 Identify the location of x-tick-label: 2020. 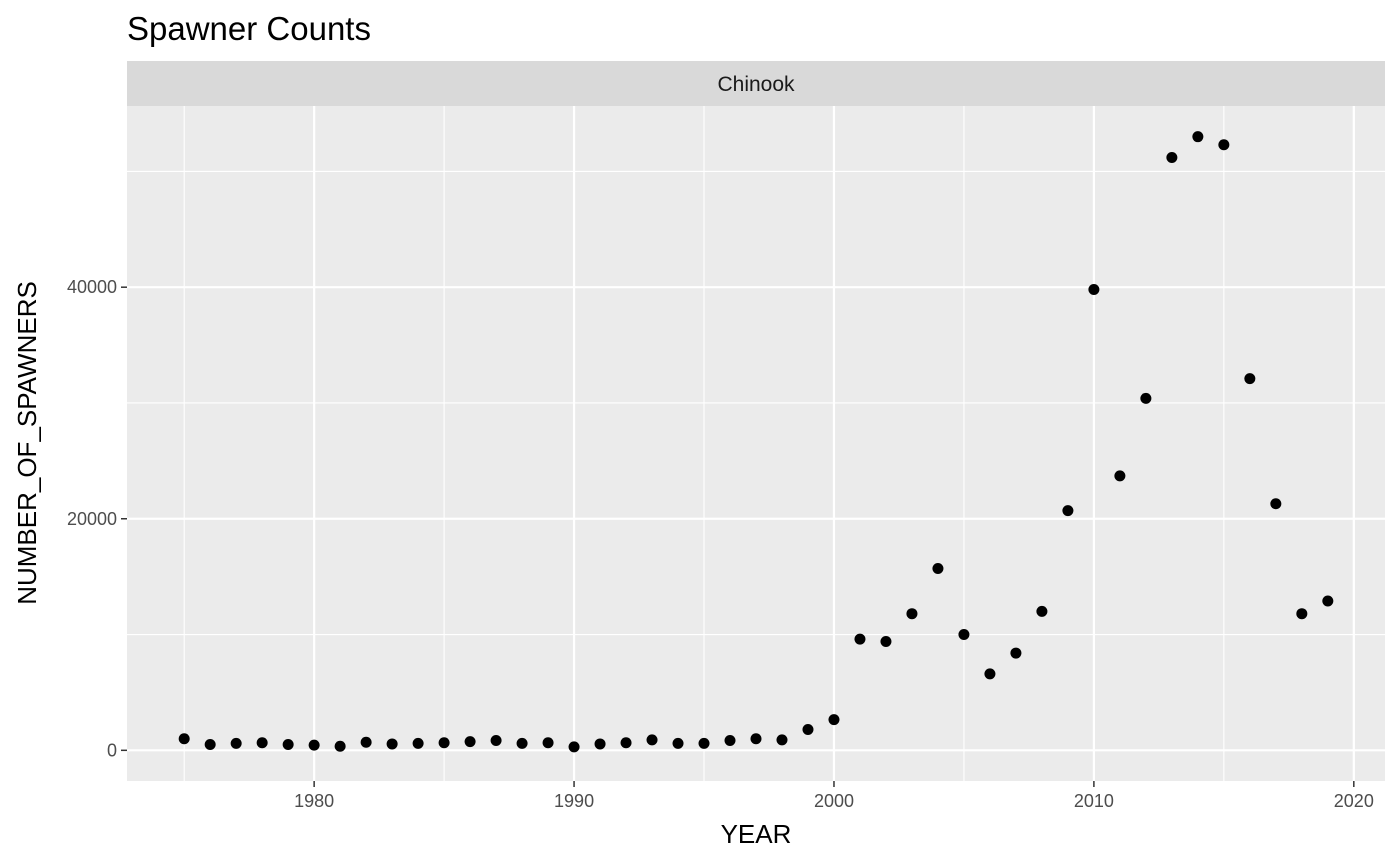
(1354, 801).